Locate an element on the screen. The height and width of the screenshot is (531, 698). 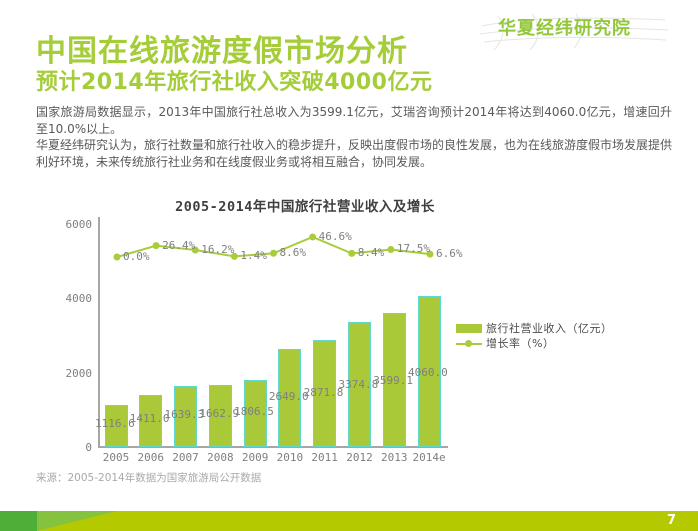
x-axis-label: 2011 is located at coordinates (324, 457).